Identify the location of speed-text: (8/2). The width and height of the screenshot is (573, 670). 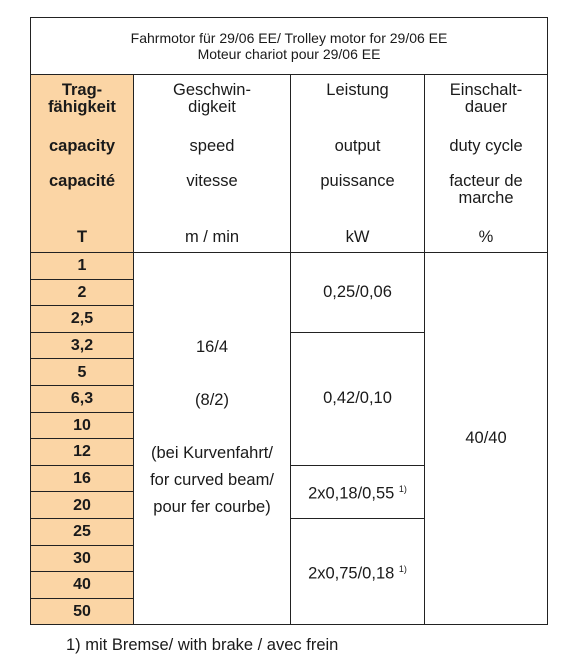
(212, 400).